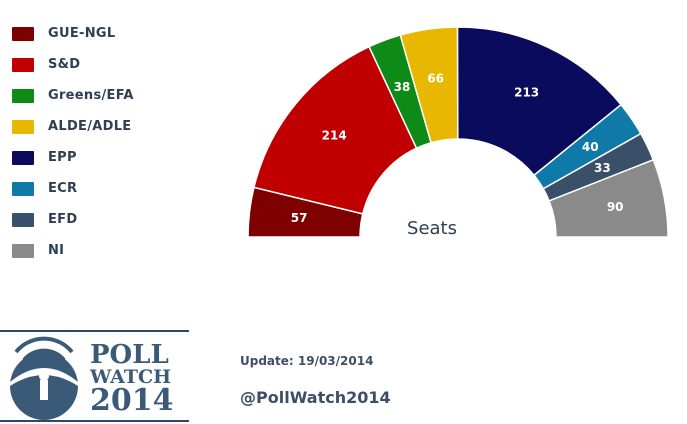 This screenshot has height=424, width=687. What do you see at coordinates (129, 355) in the screenshot?
I see `logo-line1: POLL` at bounding box center [129, 355].